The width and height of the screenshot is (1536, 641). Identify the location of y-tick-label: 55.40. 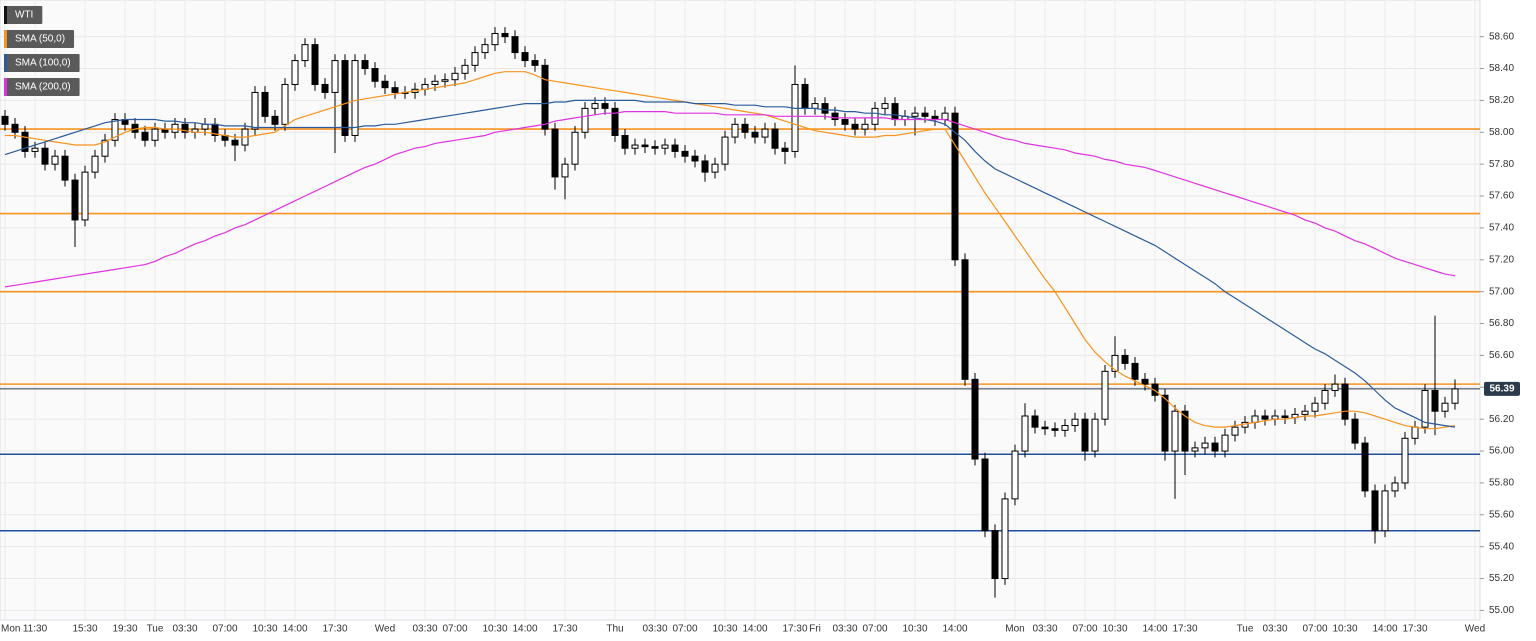
(1501, 546).